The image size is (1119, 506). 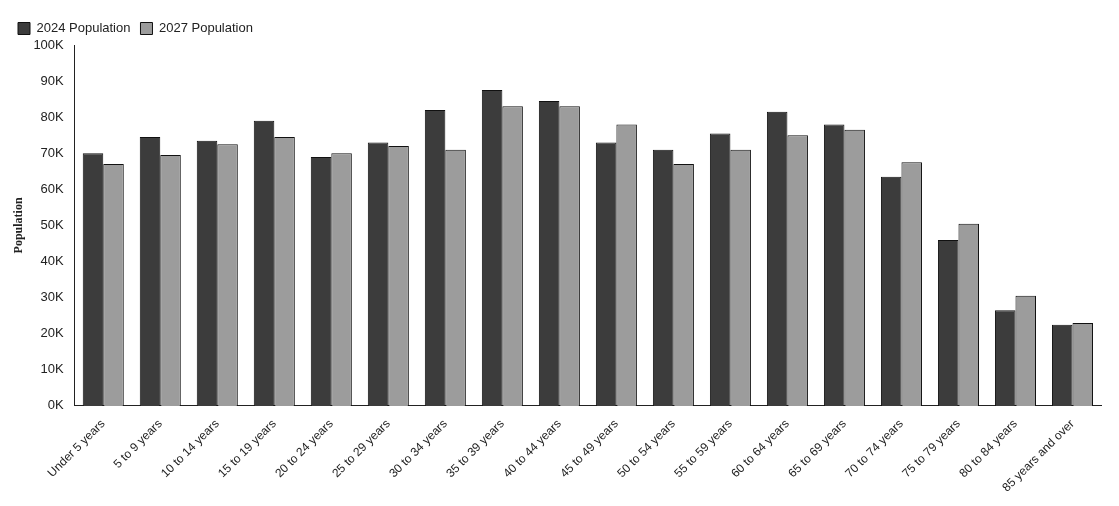 What do you see at coordinates (52, 116) in the screenshot?
I see `y-tick-label: 80K` at bounding box center [52, 116].